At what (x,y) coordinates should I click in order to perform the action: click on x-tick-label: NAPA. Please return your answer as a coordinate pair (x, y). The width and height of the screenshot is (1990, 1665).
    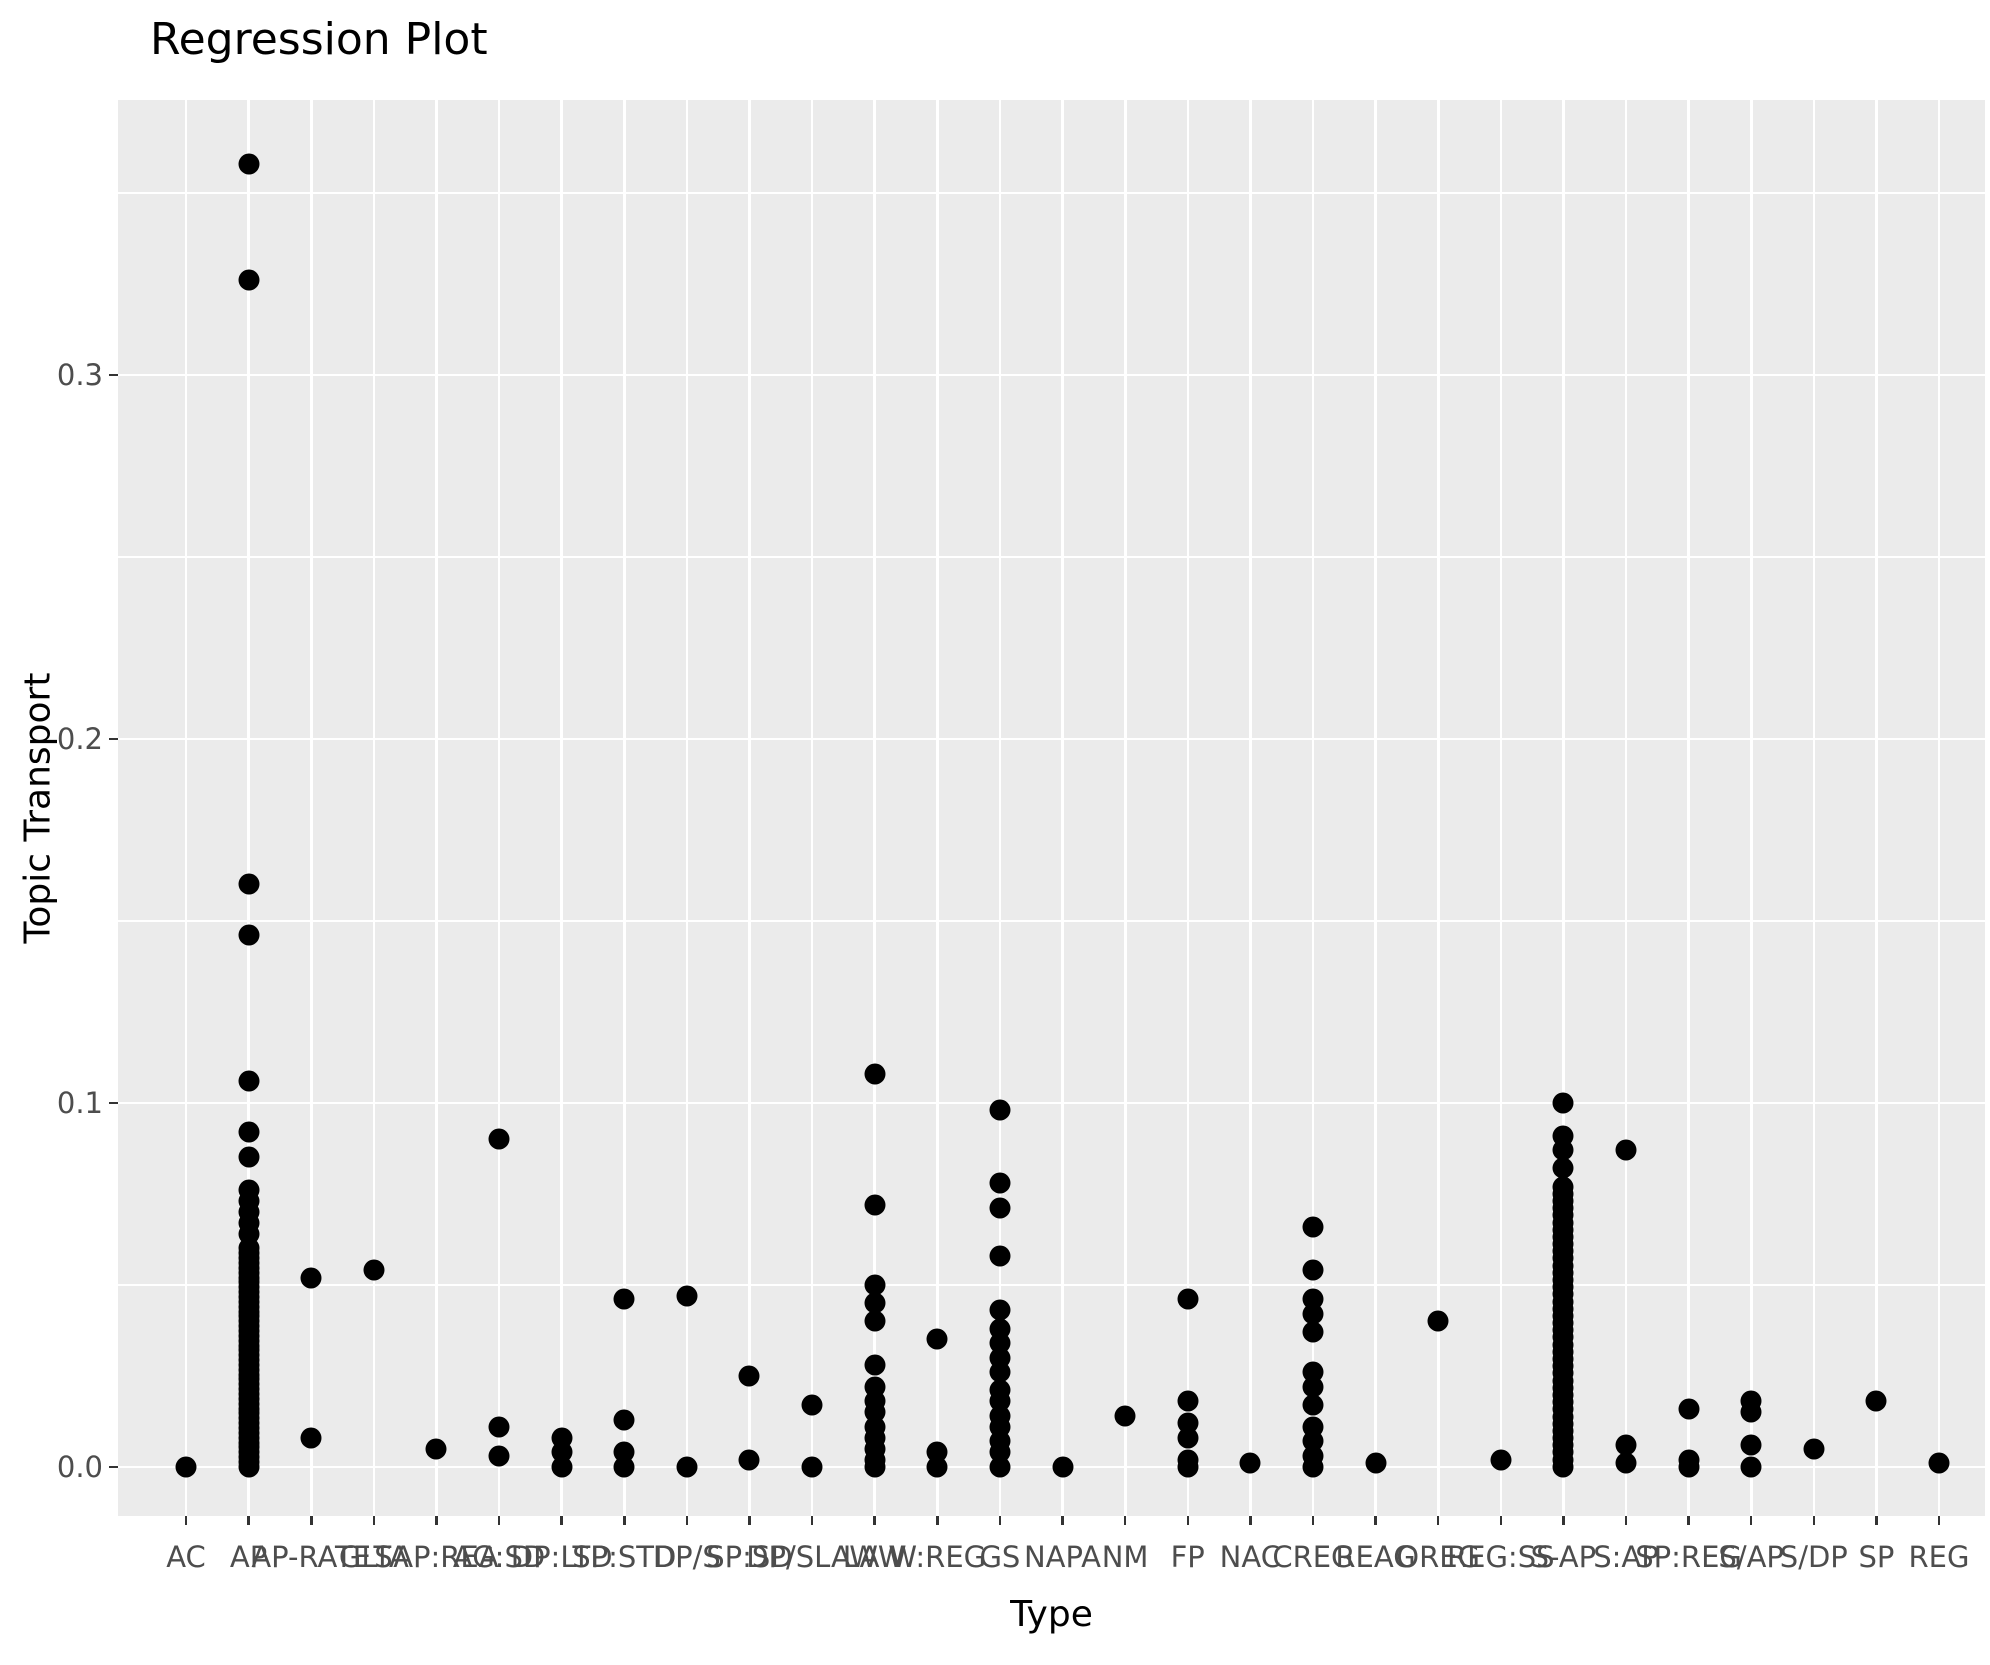
    Looking at the image, I should click on (1062, 1557).